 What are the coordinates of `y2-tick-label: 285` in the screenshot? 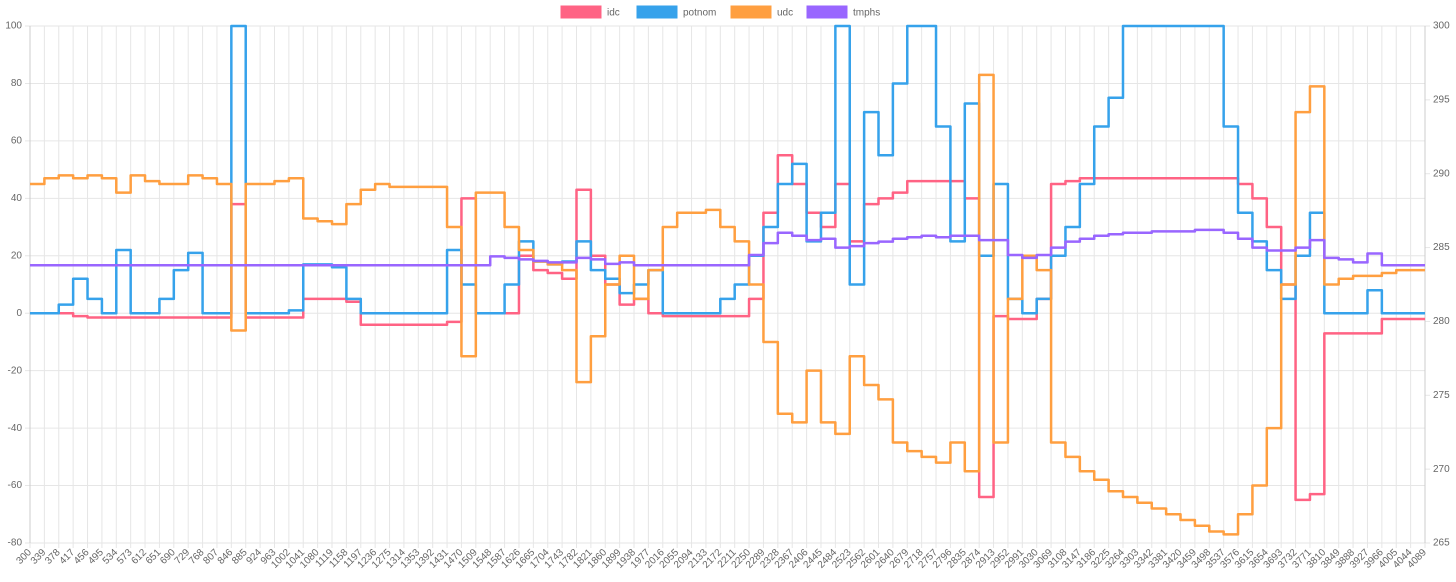 It's located at (1441, 247).